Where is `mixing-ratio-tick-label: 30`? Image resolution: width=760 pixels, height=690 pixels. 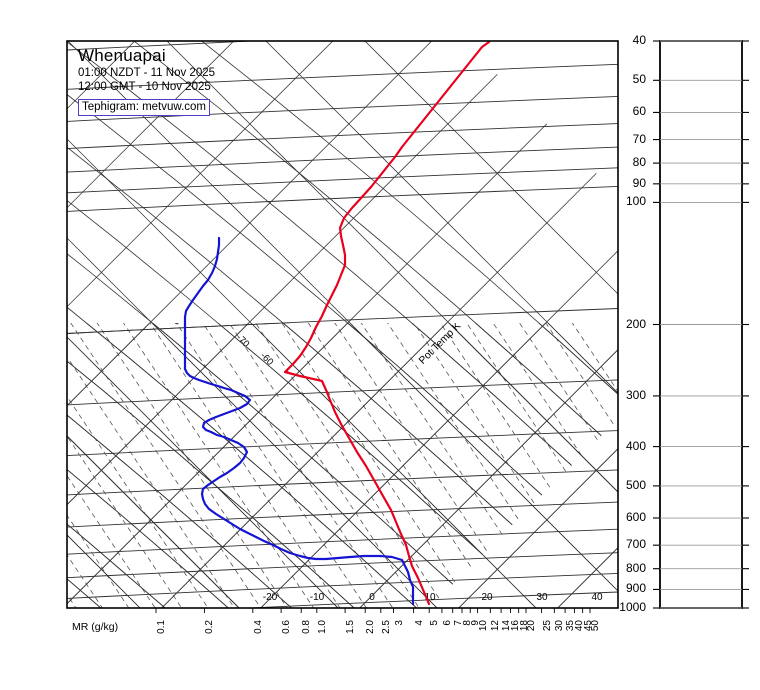
mixing-ratio-tick-label: 30 is located at coordinates (560, 626).